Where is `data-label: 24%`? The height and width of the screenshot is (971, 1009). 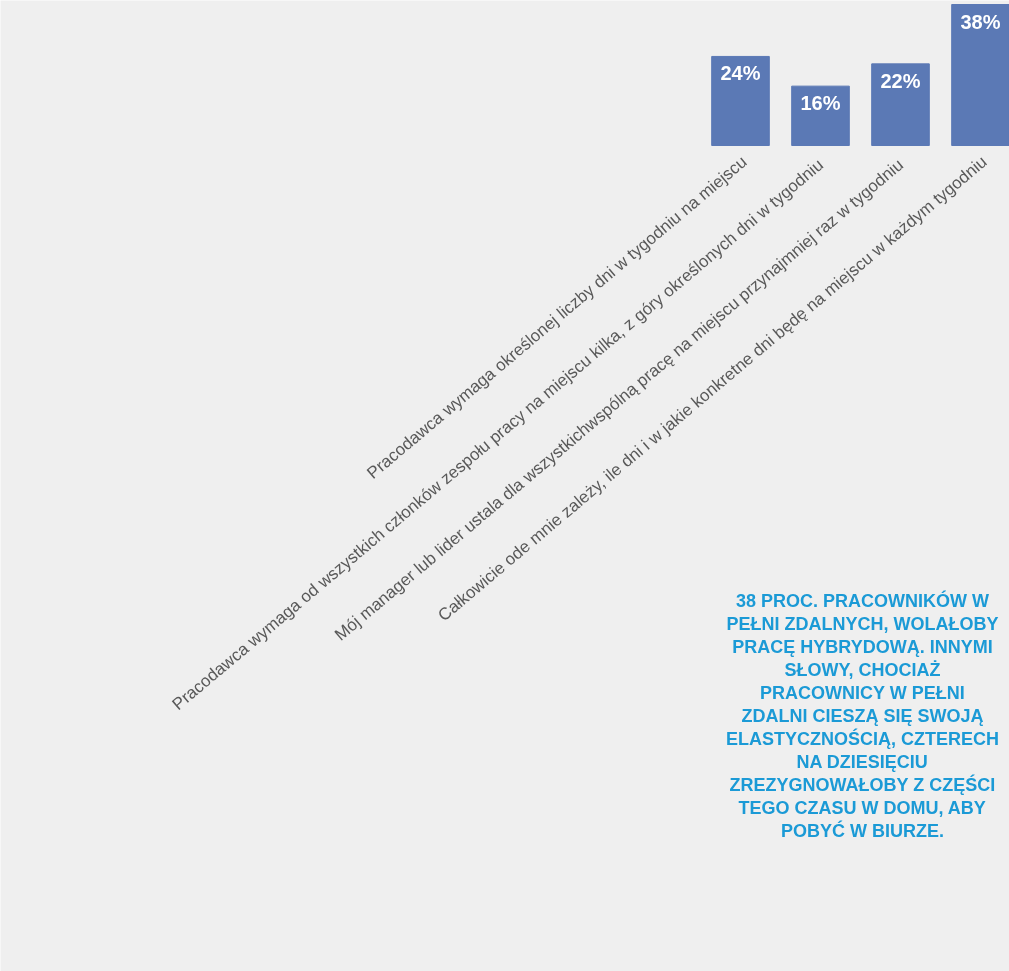 data-label: 24% is located at coordinates (740, 73).